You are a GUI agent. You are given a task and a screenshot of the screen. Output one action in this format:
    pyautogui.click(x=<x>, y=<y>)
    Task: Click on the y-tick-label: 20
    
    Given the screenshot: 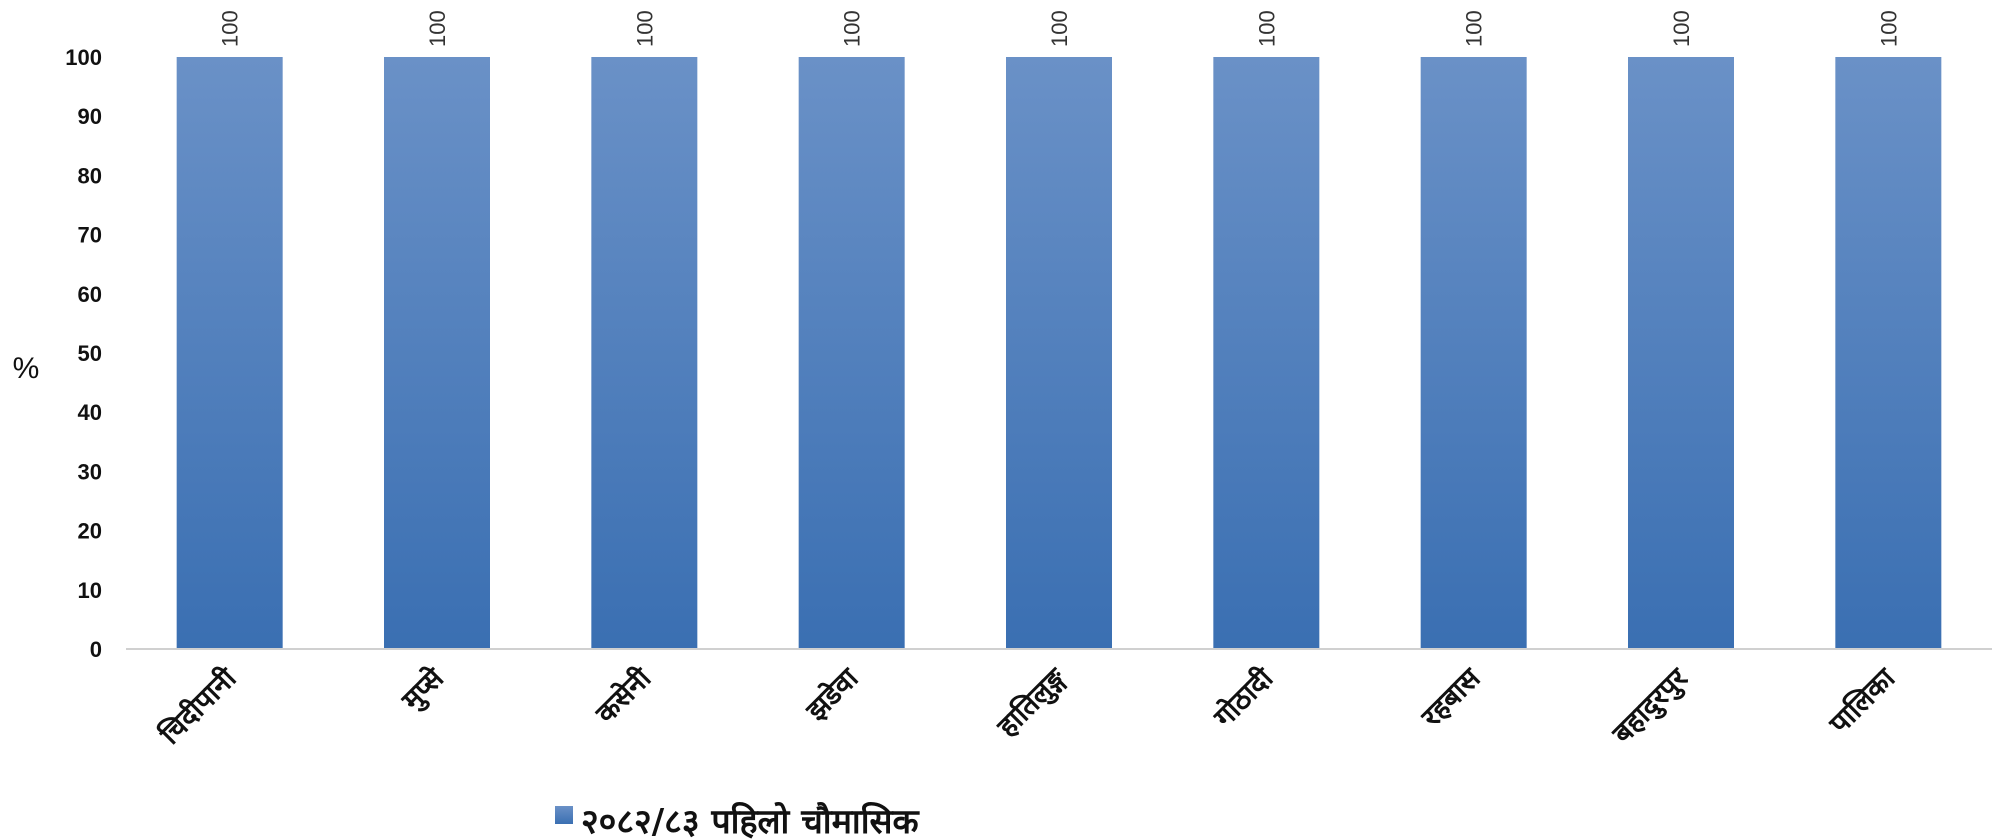 What is the action you would take?
    pyautogui.click(x=90, y=531)
    